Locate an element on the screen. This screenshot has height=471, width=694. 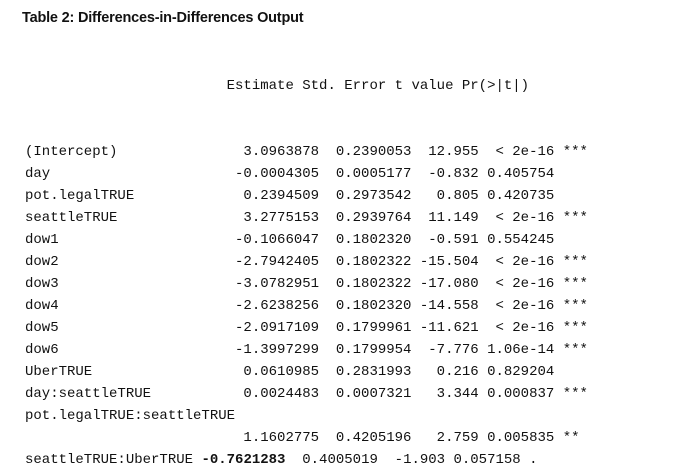
output-header: Estimate Std. Error t value Pr(>|t|) is located at coordinates (277, 86).